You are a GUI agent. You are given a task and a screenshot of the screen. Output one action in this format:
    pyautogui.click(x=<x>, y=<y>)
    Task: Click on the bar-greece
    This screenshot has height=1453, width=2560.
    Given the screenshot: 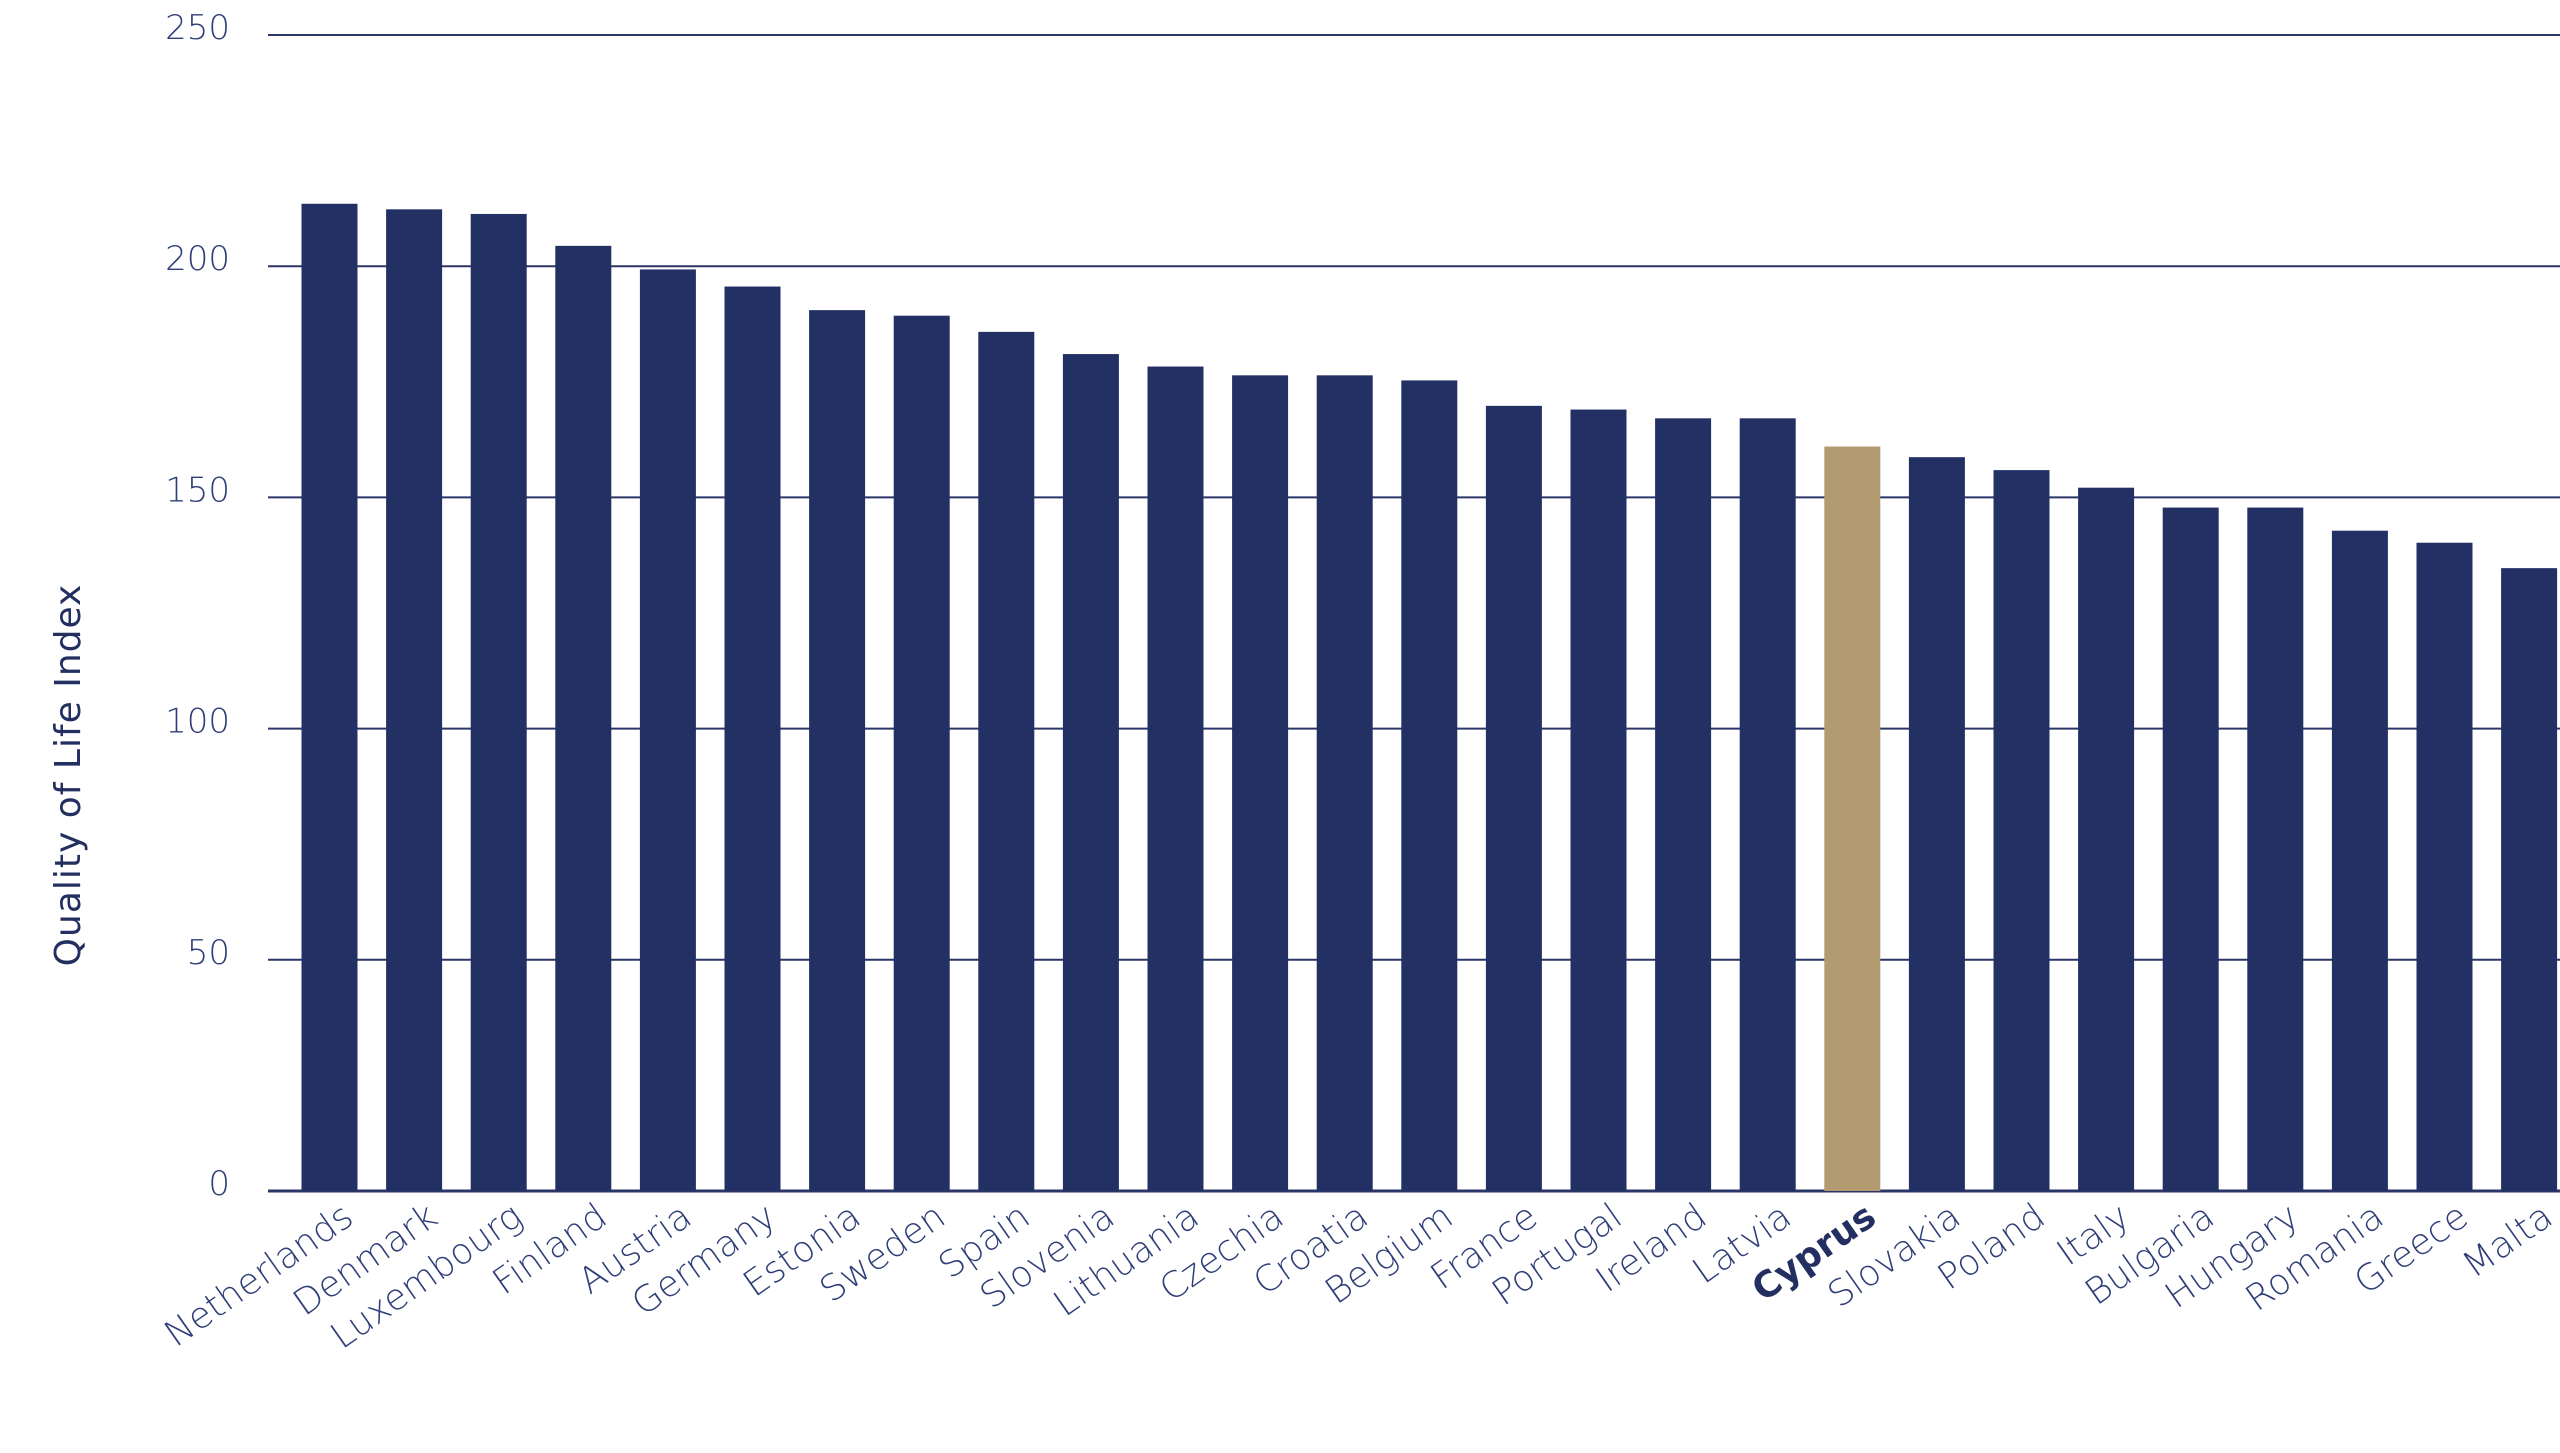 What is the action you would take?
    pyautogui.click(x=2444, y=866)
    